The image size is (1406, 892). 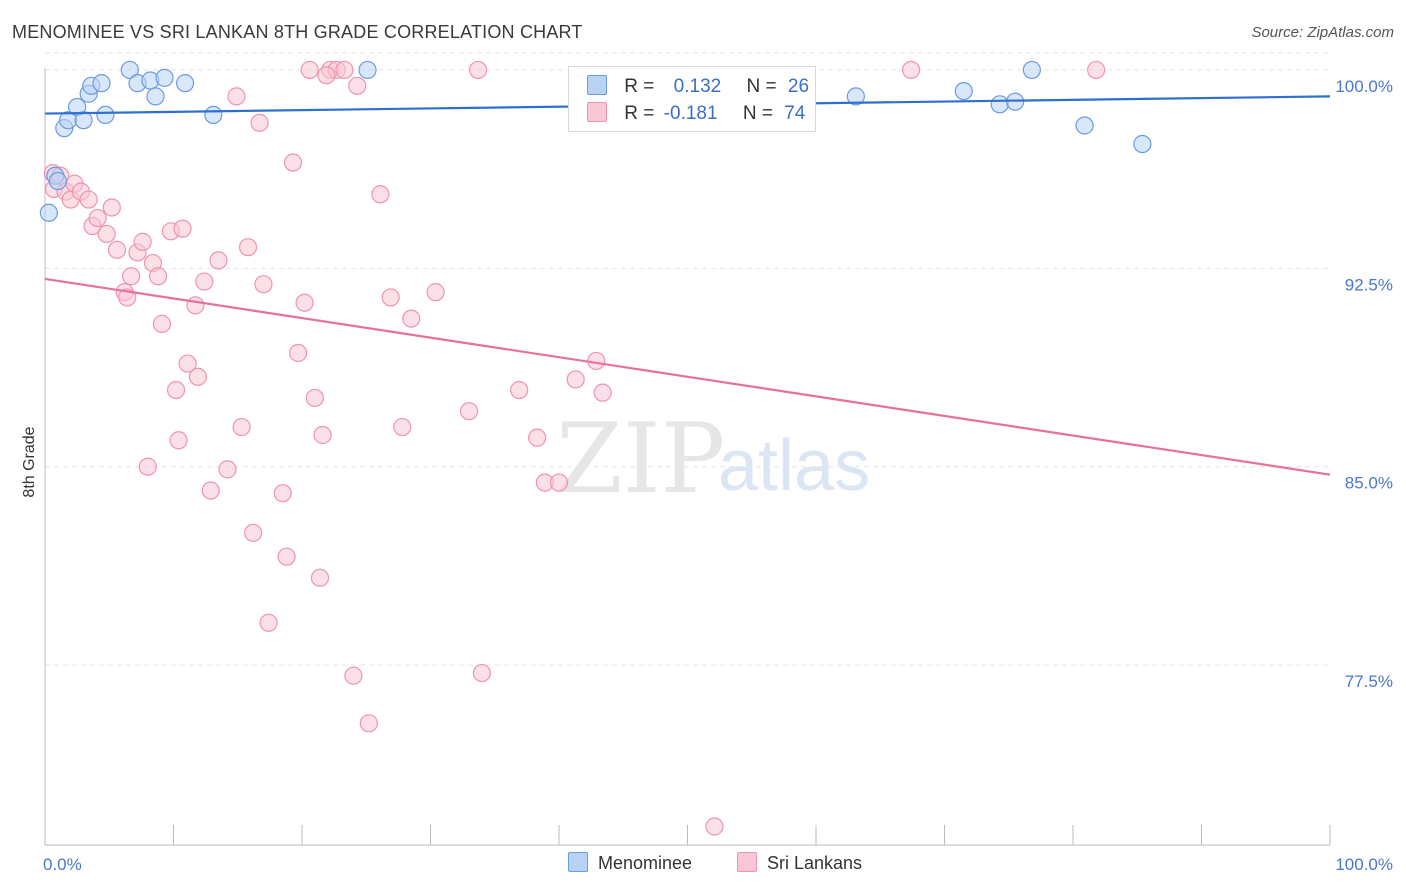 What do you see at coordinates (578, 862) in the screenshot?
I see `bottom-legend-swatch-blue` at bounding box center [578, 862].